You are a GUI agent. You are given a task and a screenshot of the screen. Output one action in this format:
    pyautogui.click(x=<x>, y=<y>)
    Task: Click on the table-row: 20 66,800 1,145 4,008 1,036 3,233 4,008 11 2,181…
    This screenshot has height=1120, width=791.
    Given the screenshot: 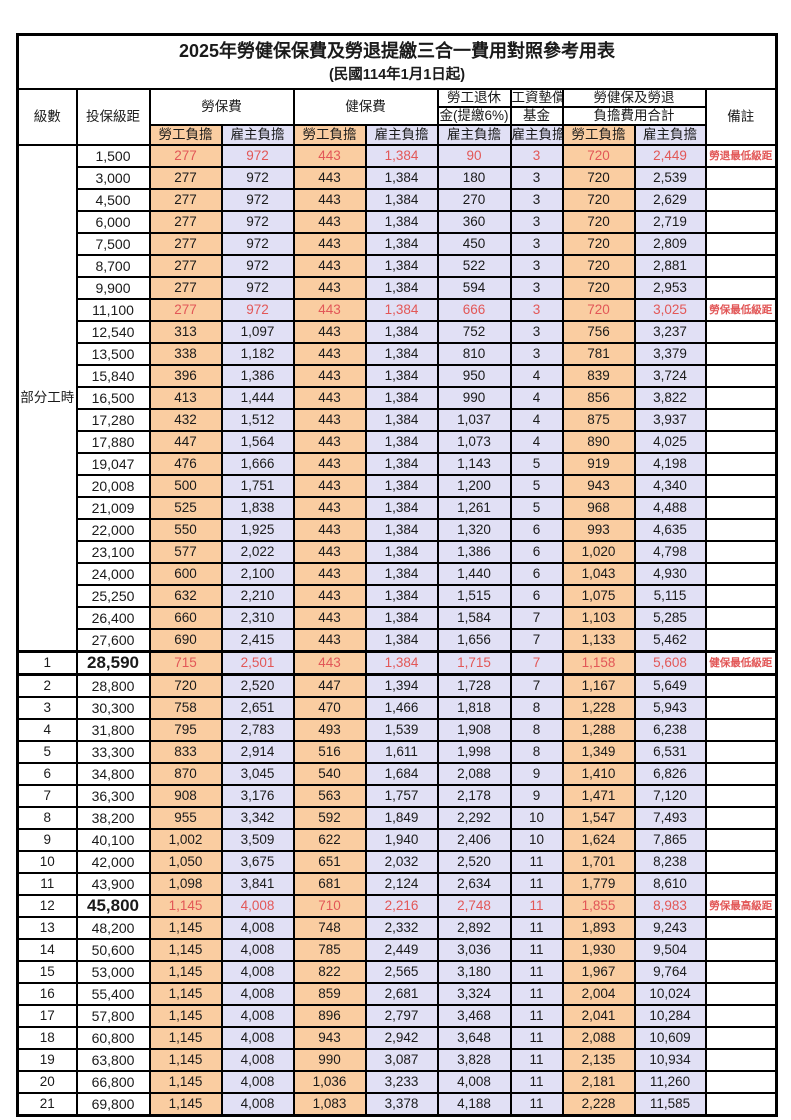 What is the action you would take?
    pyautogui.click(x=397, y=1082)
    